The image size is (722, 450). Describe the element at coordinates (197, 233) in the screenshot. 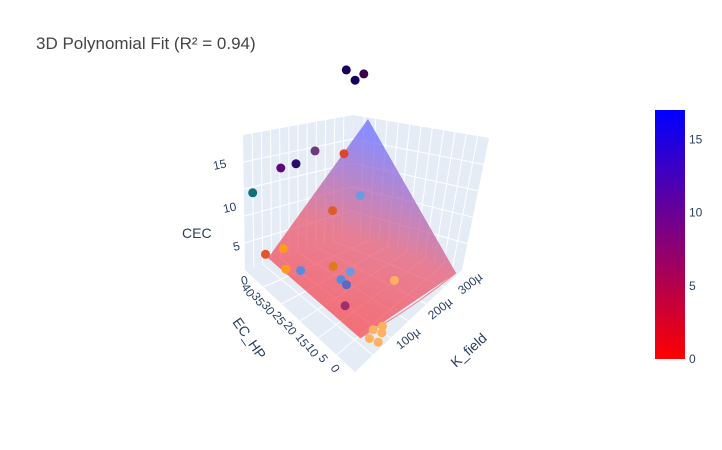

I see `z-axis-title: CEC` at that location.